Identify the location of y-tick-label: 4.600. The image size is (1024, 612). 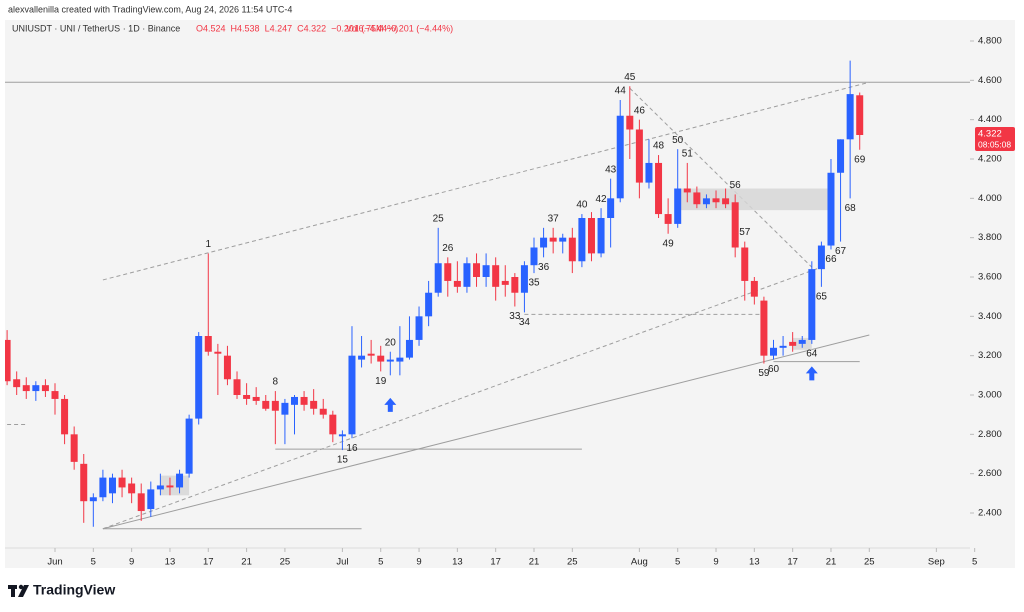
(990, 80).